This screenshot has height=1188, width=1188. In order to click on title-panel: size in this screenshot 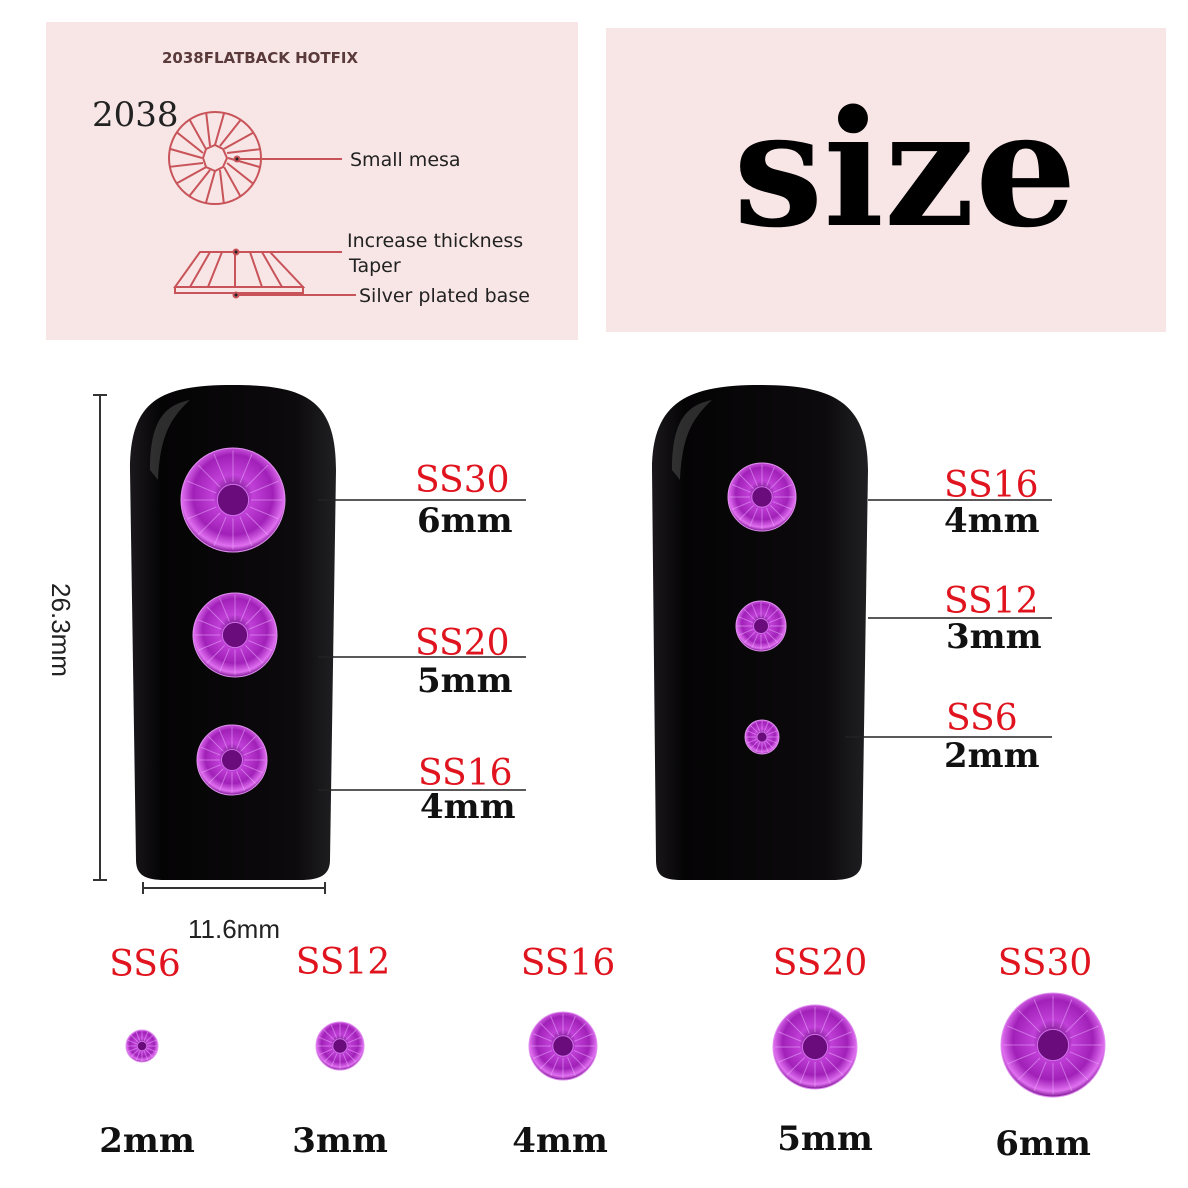, I will do `click(886, 180)`.